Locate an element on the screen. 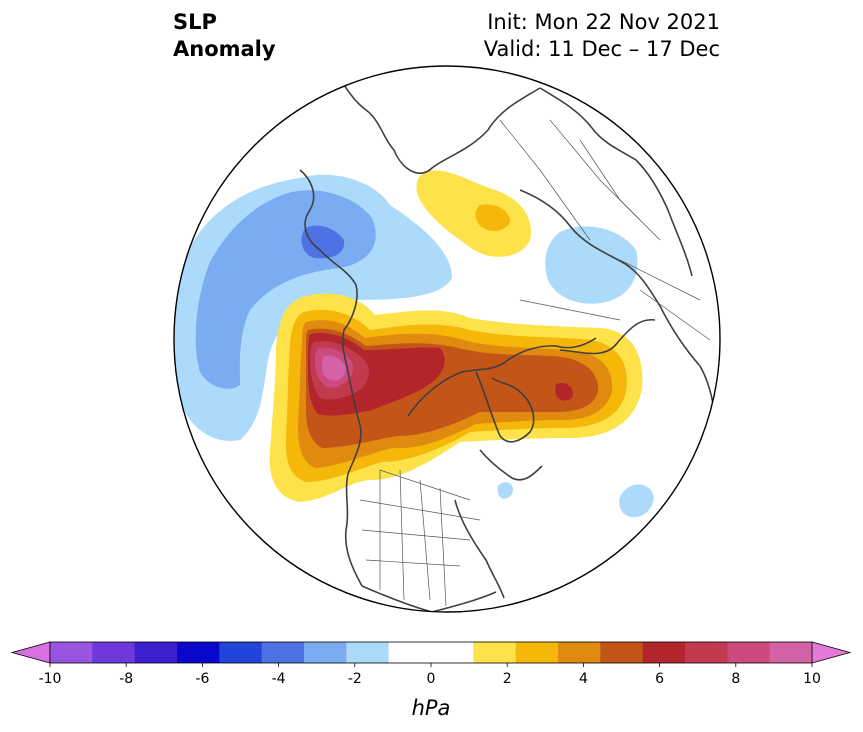 The image size is (863, 732). colorbar-unit-label: hPa is located at coordinates (431, 708).